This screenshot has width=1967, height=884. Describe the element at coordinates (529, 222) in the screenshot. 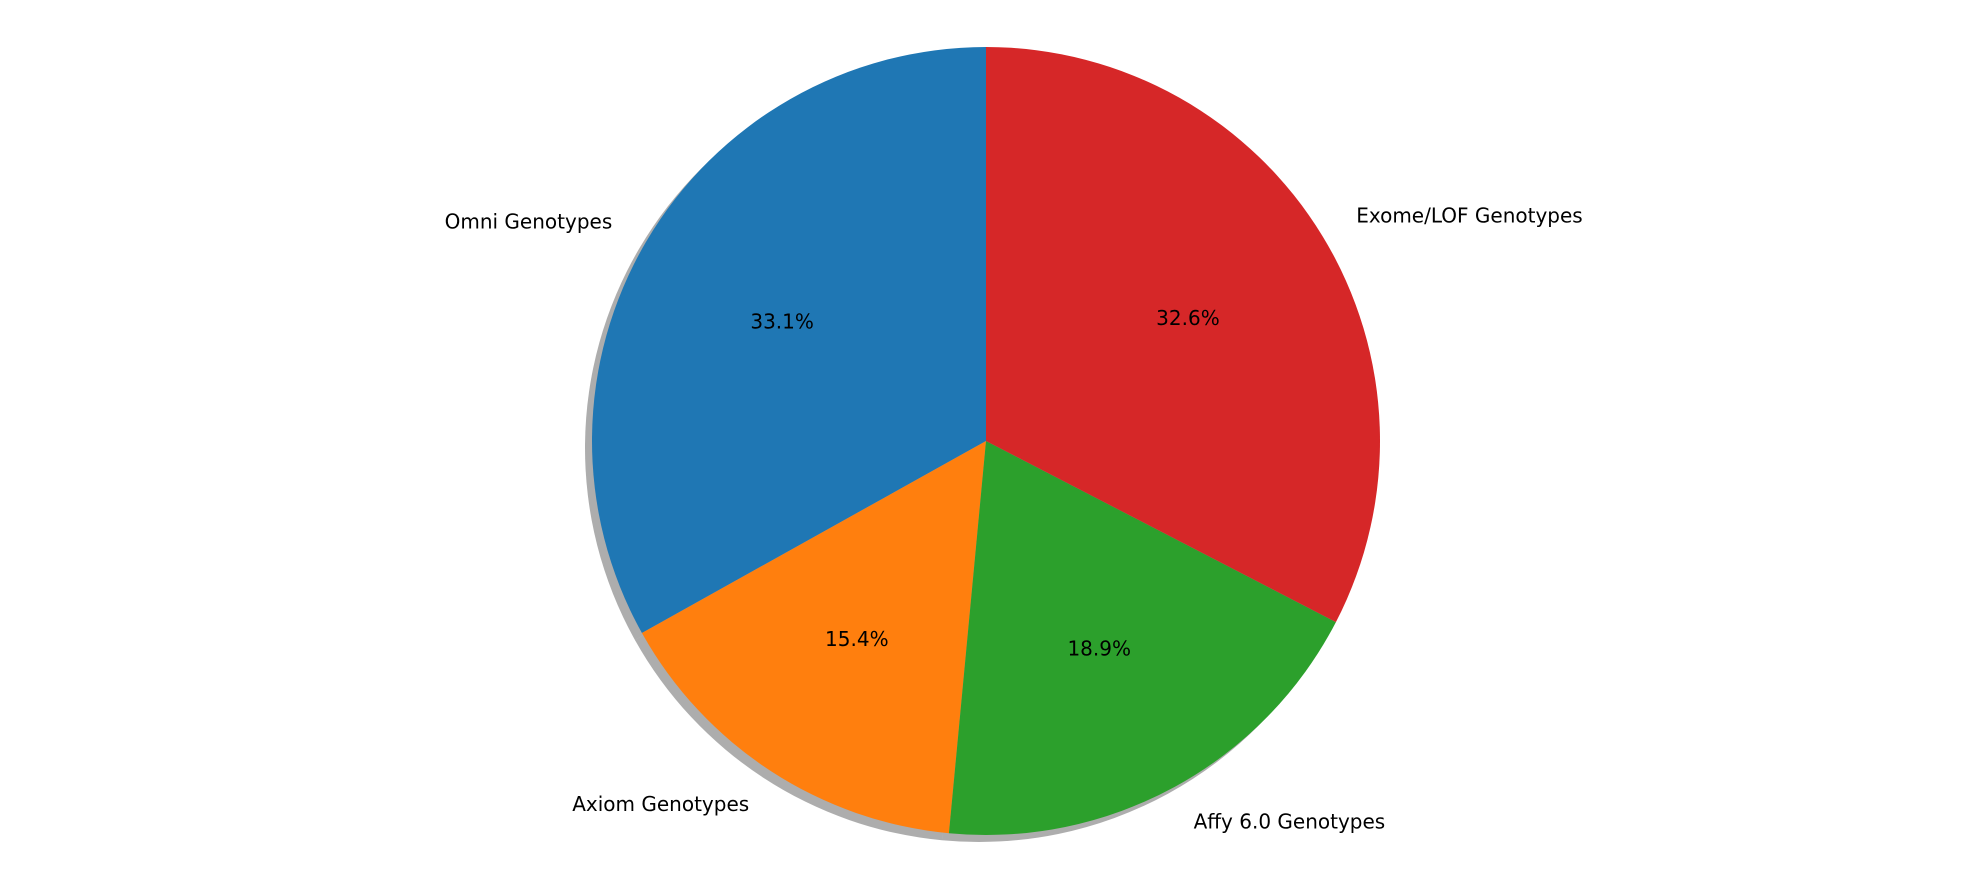

I see `slice-label-omni-genotypes: Omni Genotypes` at that location.